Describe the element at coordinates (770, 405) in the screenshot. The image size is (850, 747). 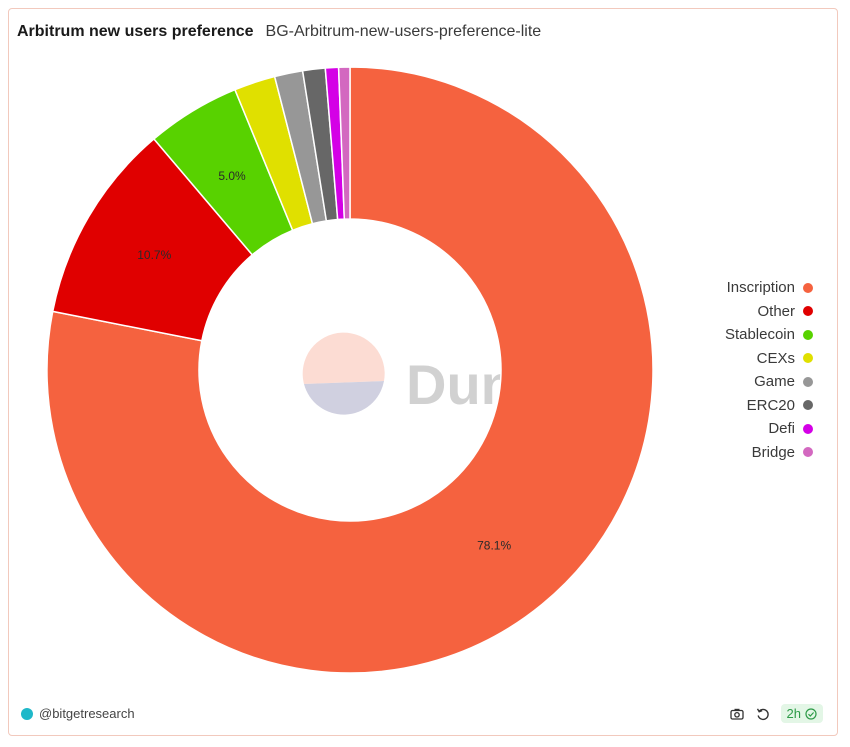
I see `legend-label: ERC20` at that location.